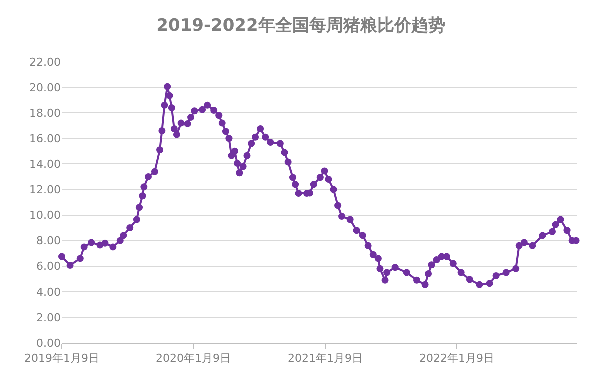  I want to click on y-tick-label: 4.00, so click(48, 292).